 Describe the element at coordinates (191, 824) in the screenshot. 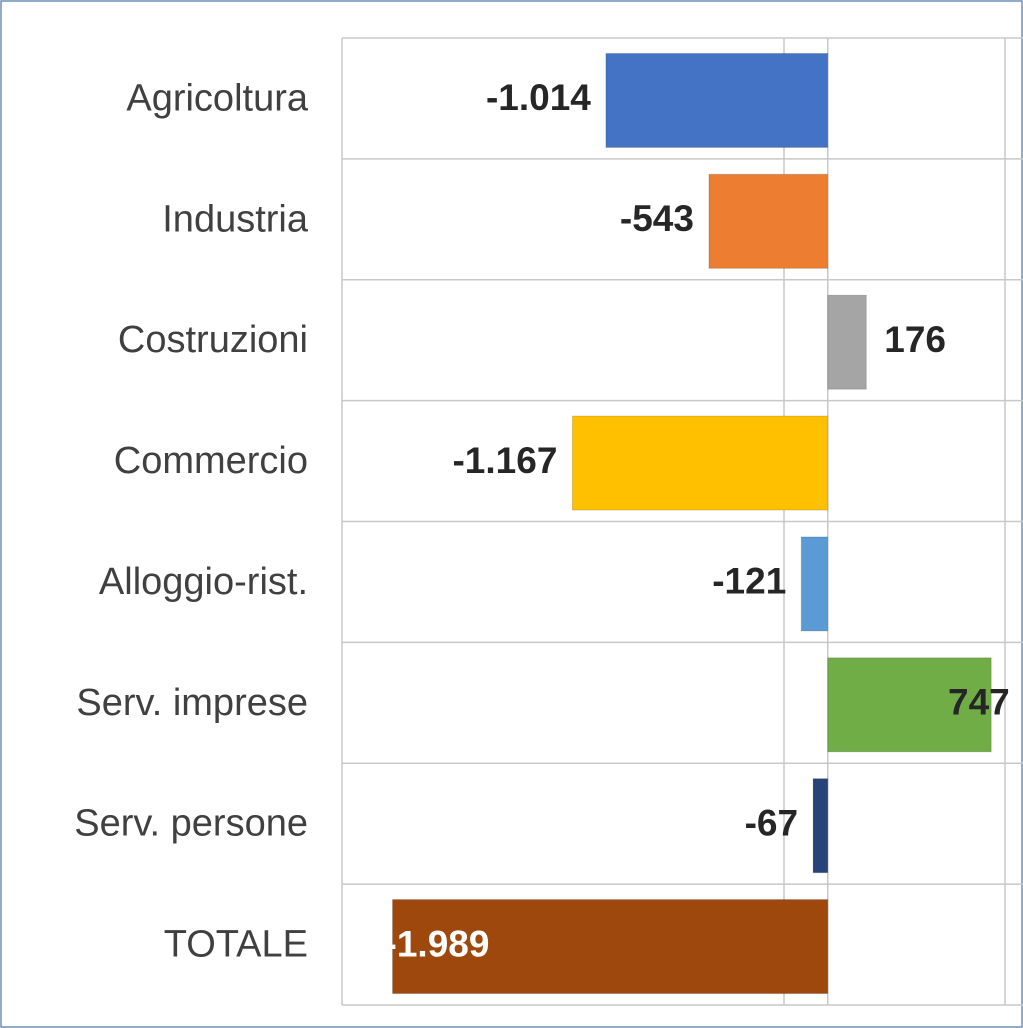

I see `y-tick-label: Serv. persone` at that location.